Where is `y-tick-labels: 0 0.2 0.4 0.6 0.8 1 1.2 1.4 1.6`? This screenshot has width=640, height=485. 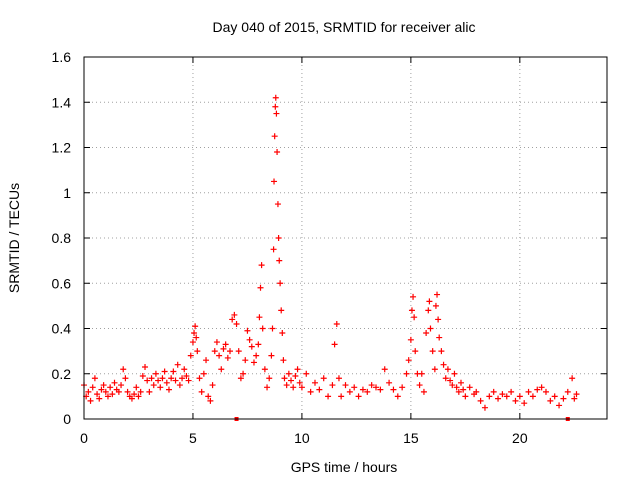 y-tick-labels: 0 0.2 0.4 0.6 0.8 1 1.2 1.4 1.6 is located at coordinates (62, 238).